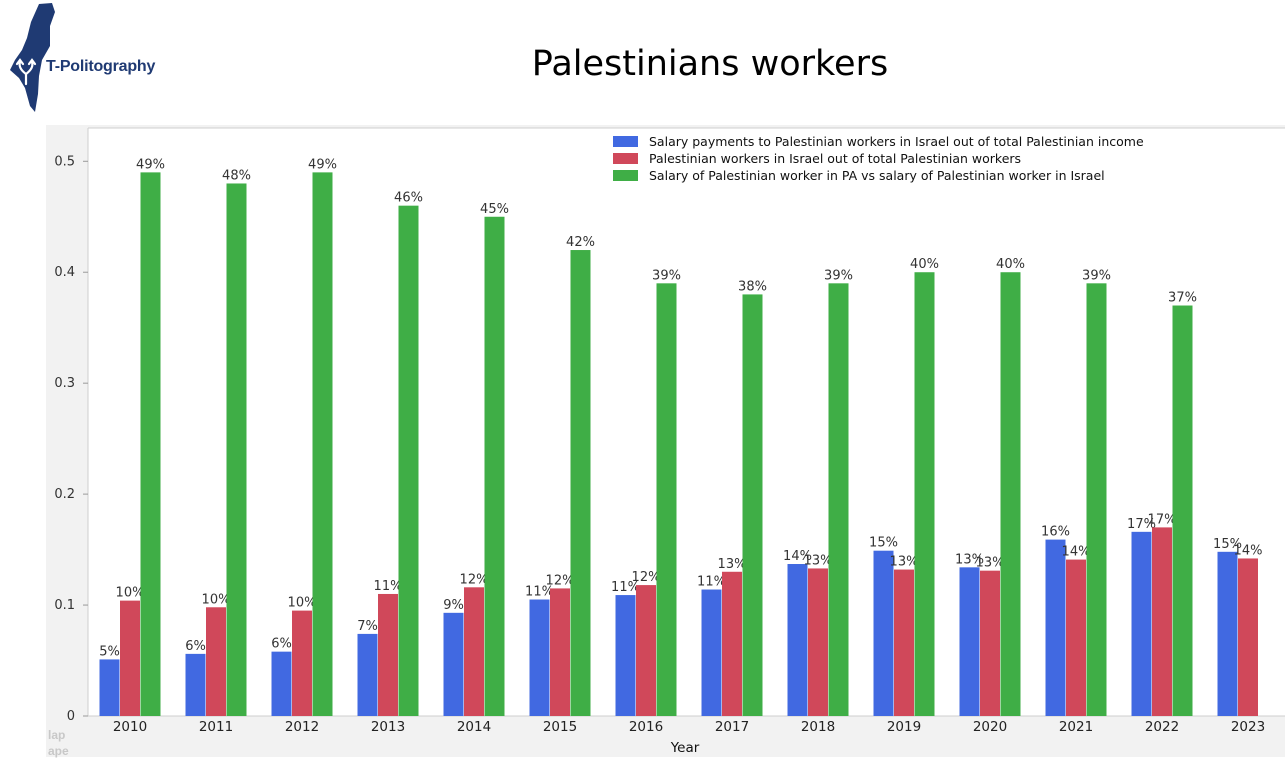 This screenshot has width=1285, height=758. I want to click on logo-text: T-Politography, so click(101, 66).